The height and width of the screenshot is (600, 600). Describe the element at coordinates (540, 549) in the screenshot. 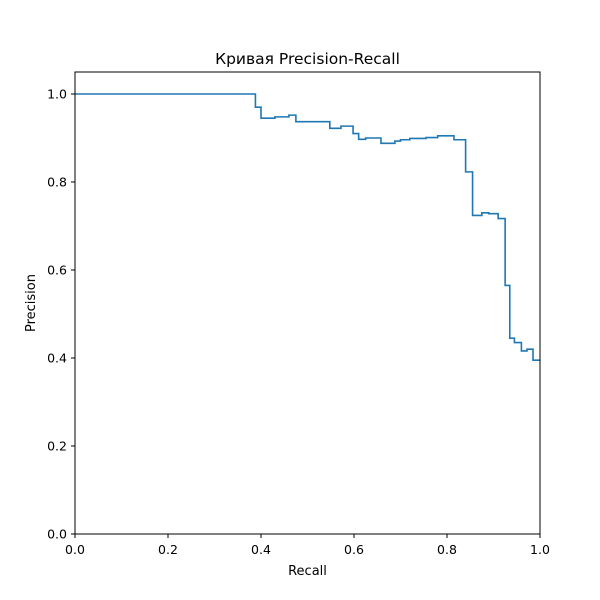

I see `x-tick-label-5: 1.0` at that location.